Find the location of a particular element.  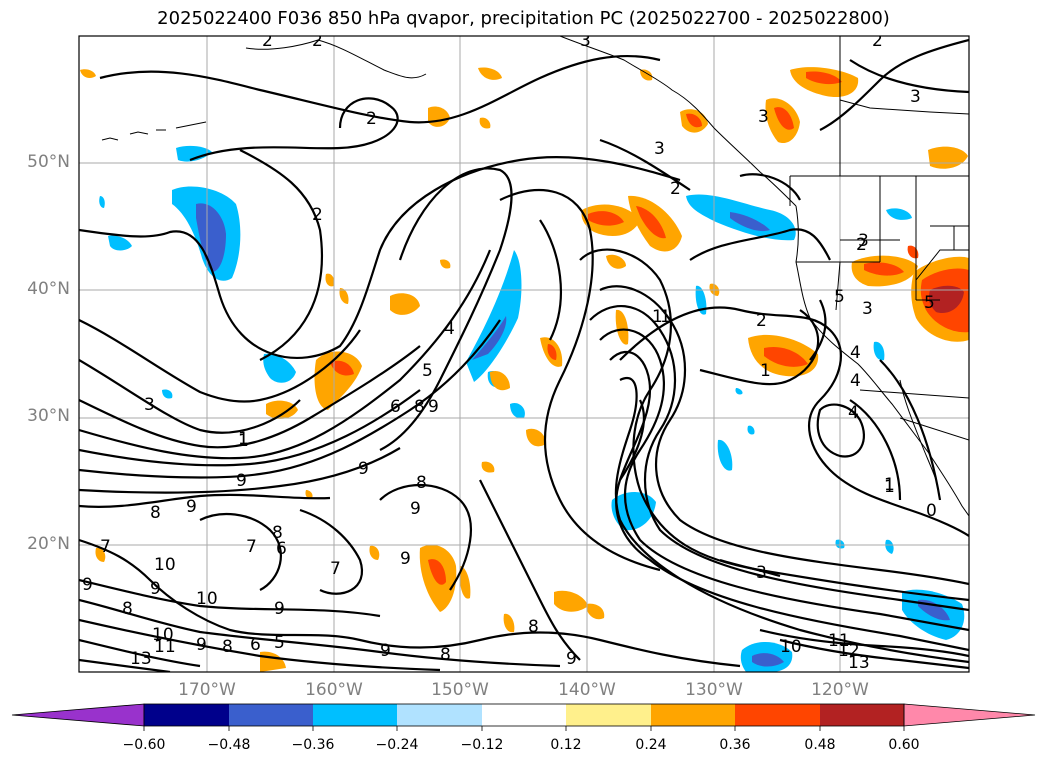

colorbar is located at coordinates (523, 717).